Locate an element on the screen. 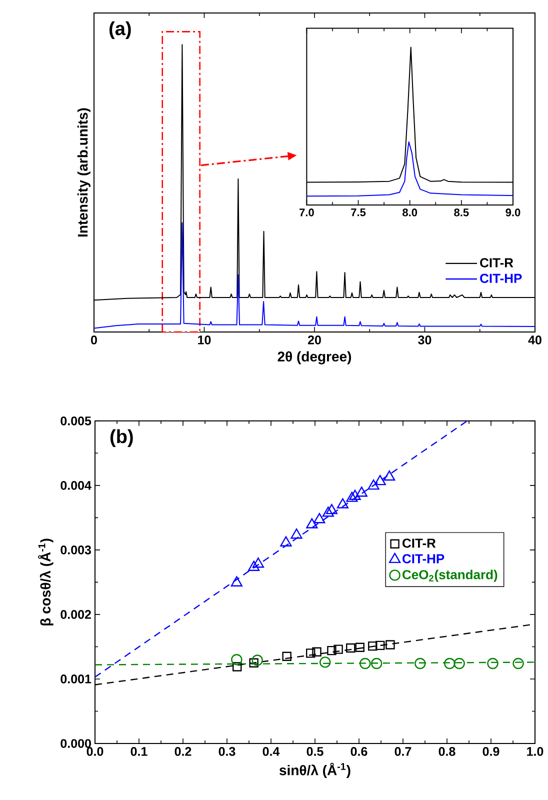  x-axis-title: 2θ (degree) is located at coordinates (315, 357).